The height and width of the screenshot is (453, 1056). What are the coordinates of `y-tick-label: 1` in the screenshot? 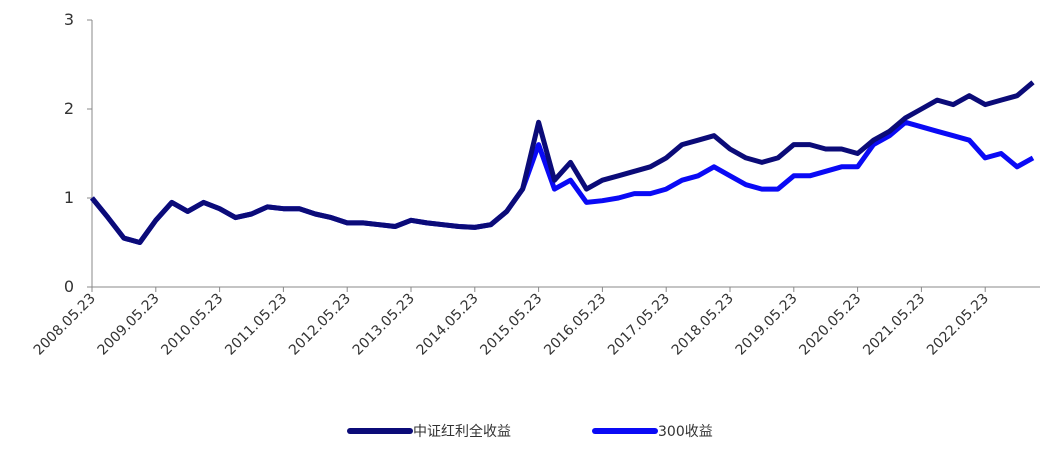 It's located at (69, 197).